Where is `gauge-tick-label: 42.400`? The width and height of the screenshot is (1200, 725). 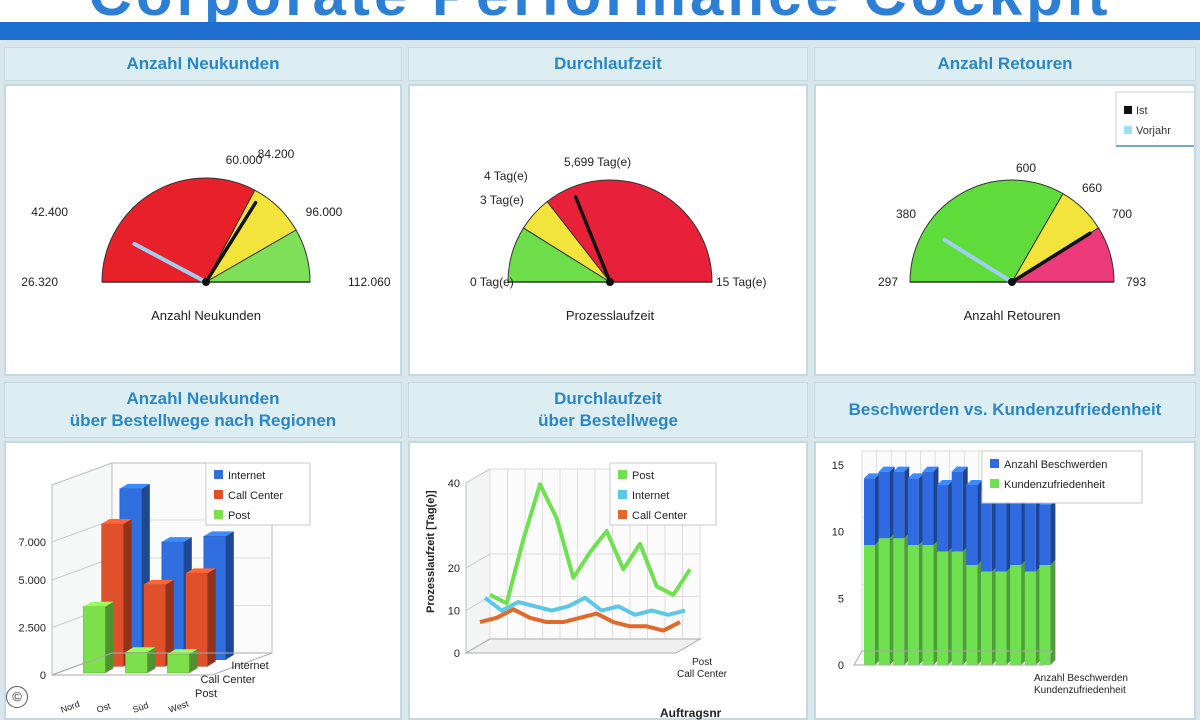 gauge-tick-label: 42.400 is located at coordinates (49, 212).